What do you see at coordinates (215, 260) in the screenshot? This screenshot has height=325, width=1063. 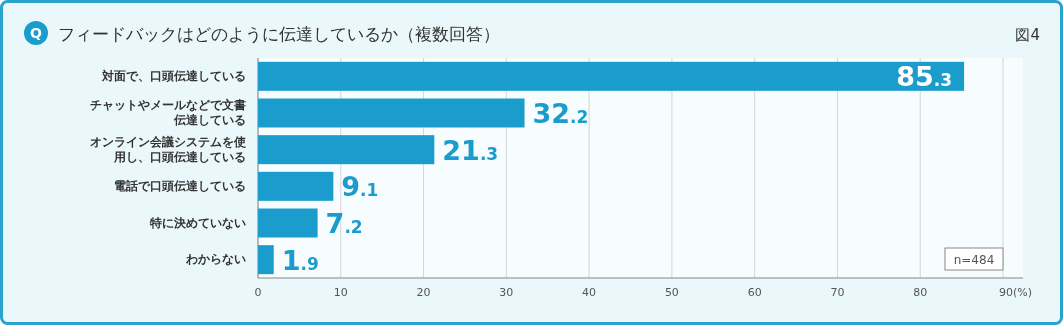 I see `y-tick-label: わからない` at bounding box center [215, 260].